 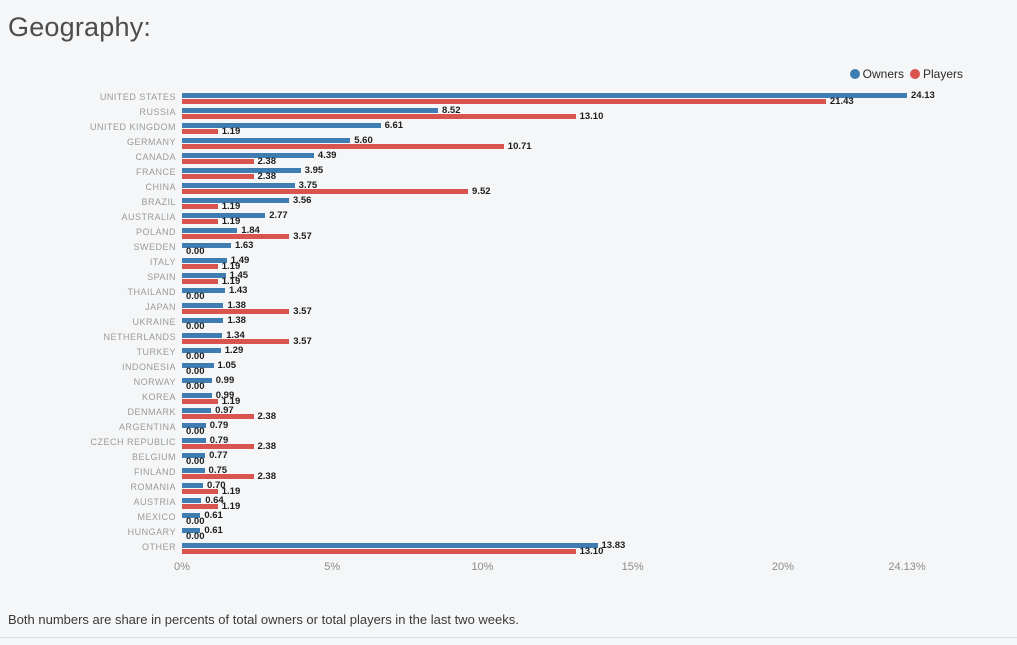 What do you see at coordinates (632, 567) in the screenshot?
I see `x-axis-tick: 15%` at bounding box center [632, 567].